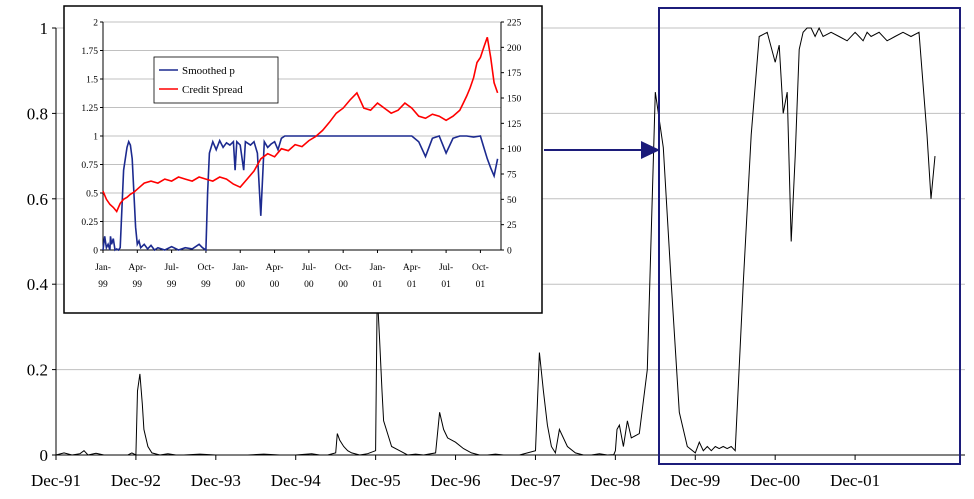 This screenshot has height=499, width=974. I want to click on inset-y-tick-label: 2, so click(95, 24).